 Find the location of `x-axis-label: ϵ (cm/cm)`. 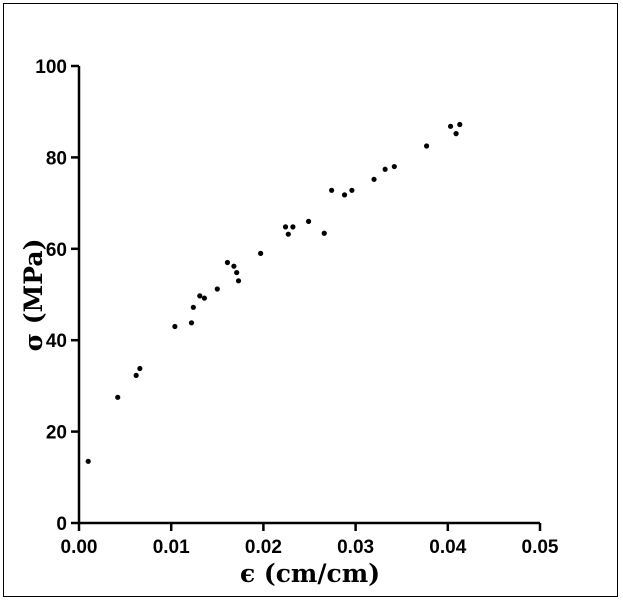

x-axis-label: ϵ (cm/cm) is located at coordinates (310, 573).